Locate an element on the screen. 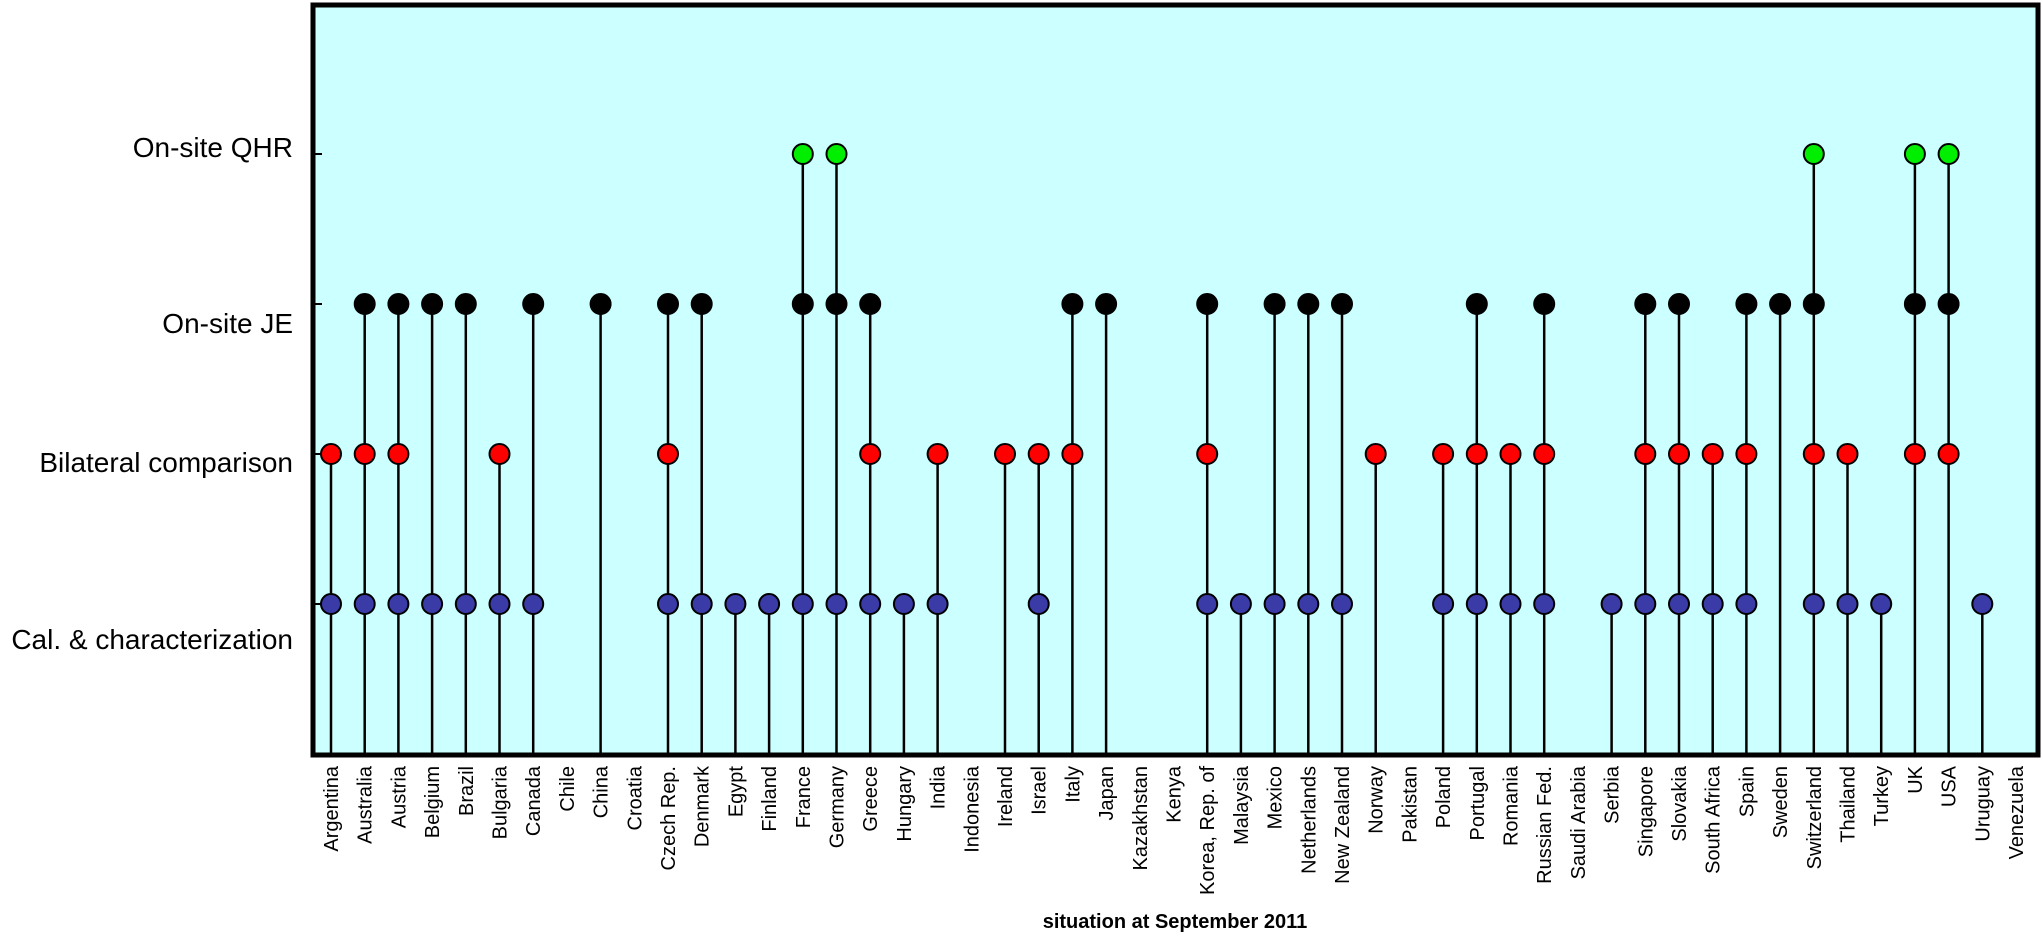 The height and width of the screenshot is (936, 2043). x-tick-label: China is located at coordinates (602, 791).